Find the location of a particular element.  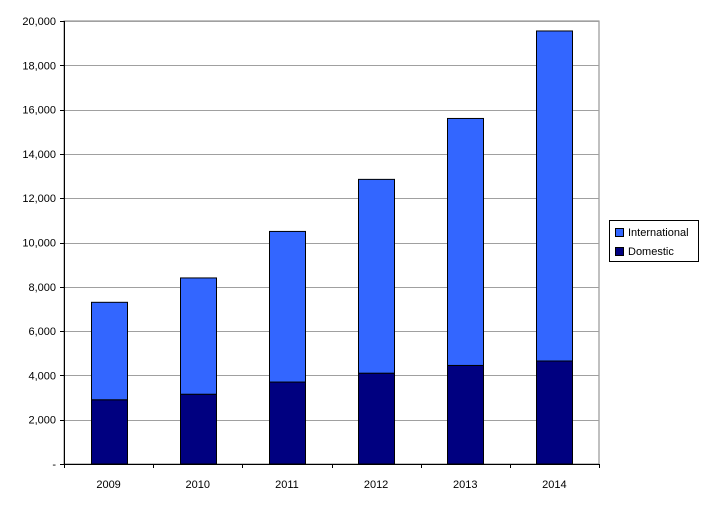

y-tick-label: 8,000 is located at coordinates (42, 288).